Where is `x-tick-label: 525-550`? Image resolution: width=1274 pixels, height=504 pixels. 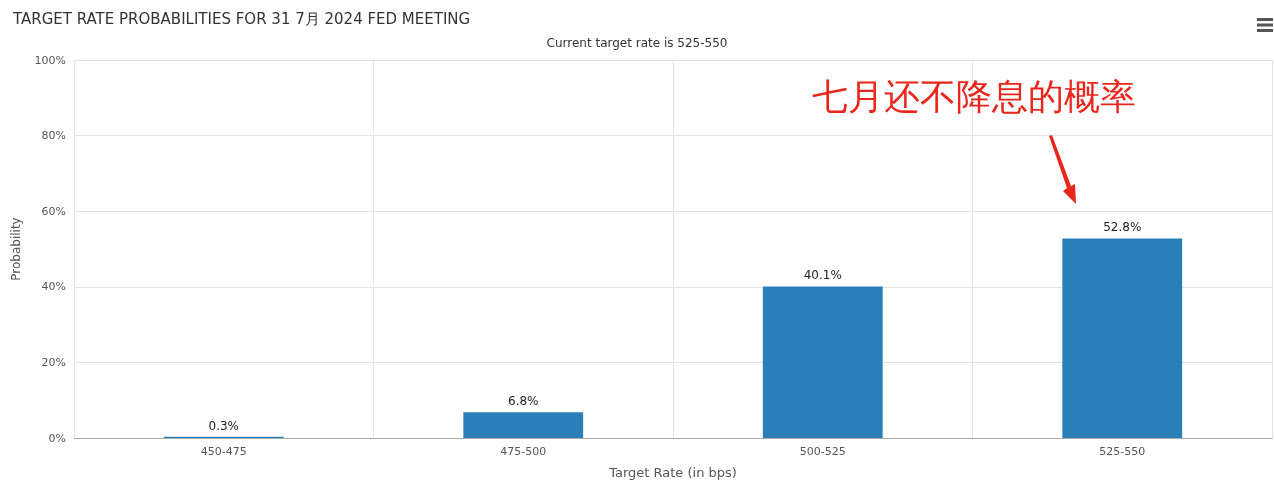
x-tick-label: 525-550 is located at coordinates (1122, 451).